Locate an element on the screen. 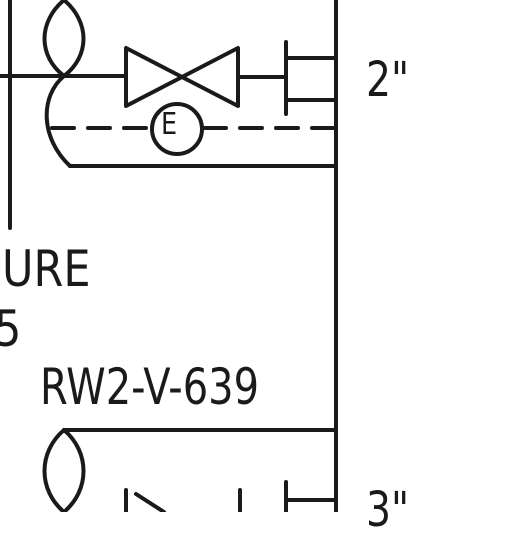 Image resolution: width=512 pixels, height=538 pixels. pipe-break-top-icon is located at coordinates (64, 84).